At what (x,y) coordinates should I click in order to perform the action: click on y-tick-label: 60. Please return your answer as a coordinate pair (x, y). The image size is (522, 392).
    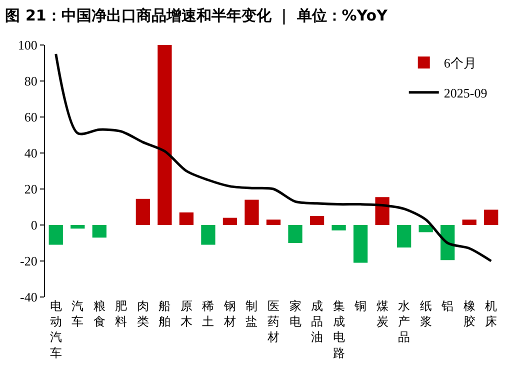
    Looking at the image, I should click on (31, 117).